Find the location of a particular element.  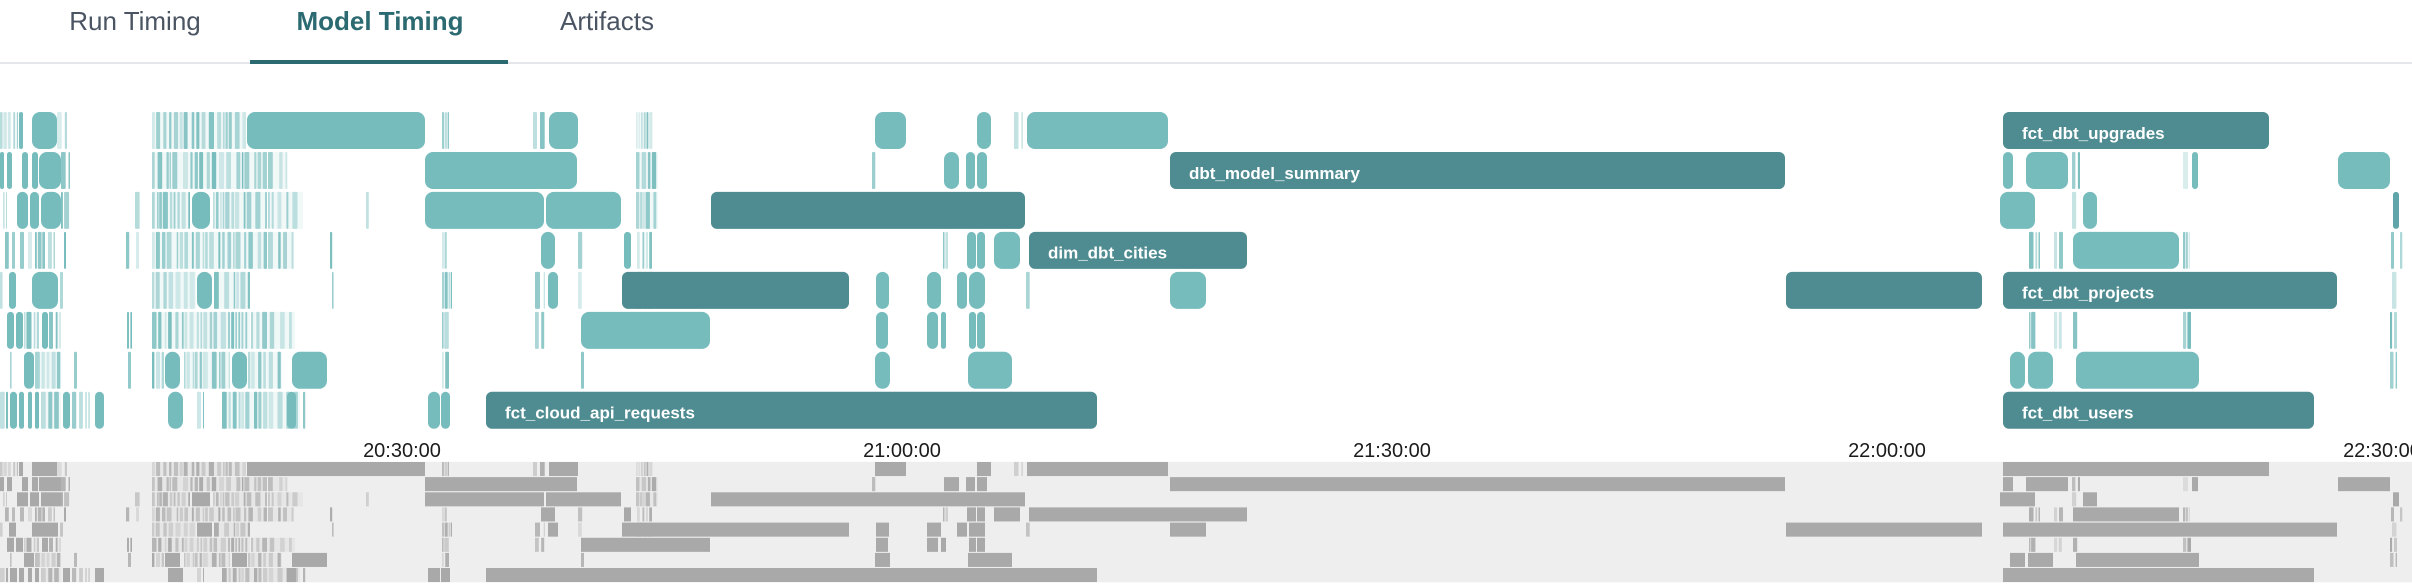

svg-text: 21:30:00 is located at coordinates (1392, 451).